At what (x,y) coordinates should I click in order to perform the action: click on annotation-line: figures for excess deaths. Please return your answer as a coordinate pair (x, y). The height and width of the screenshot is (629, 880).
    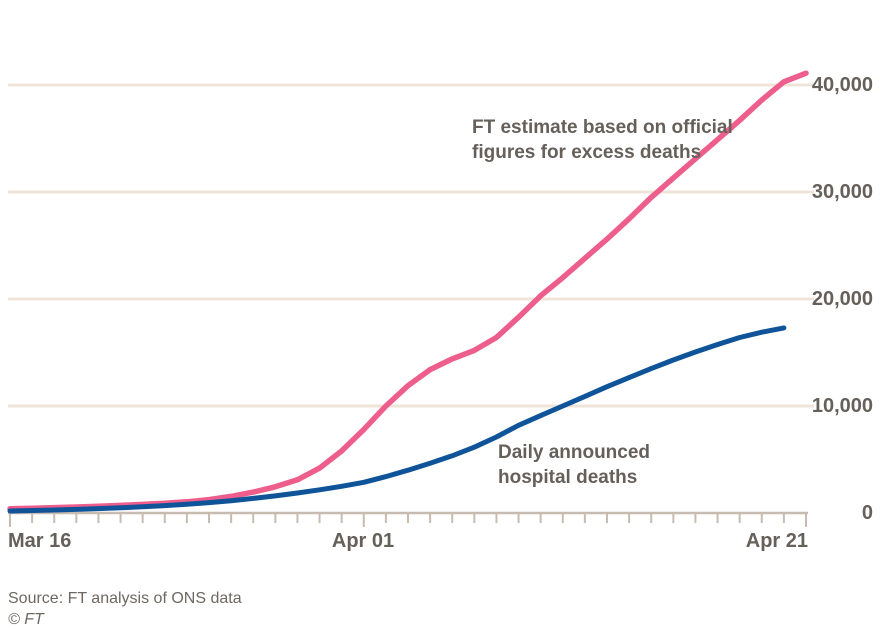
    Looking at the image, I should click on (587, 152).